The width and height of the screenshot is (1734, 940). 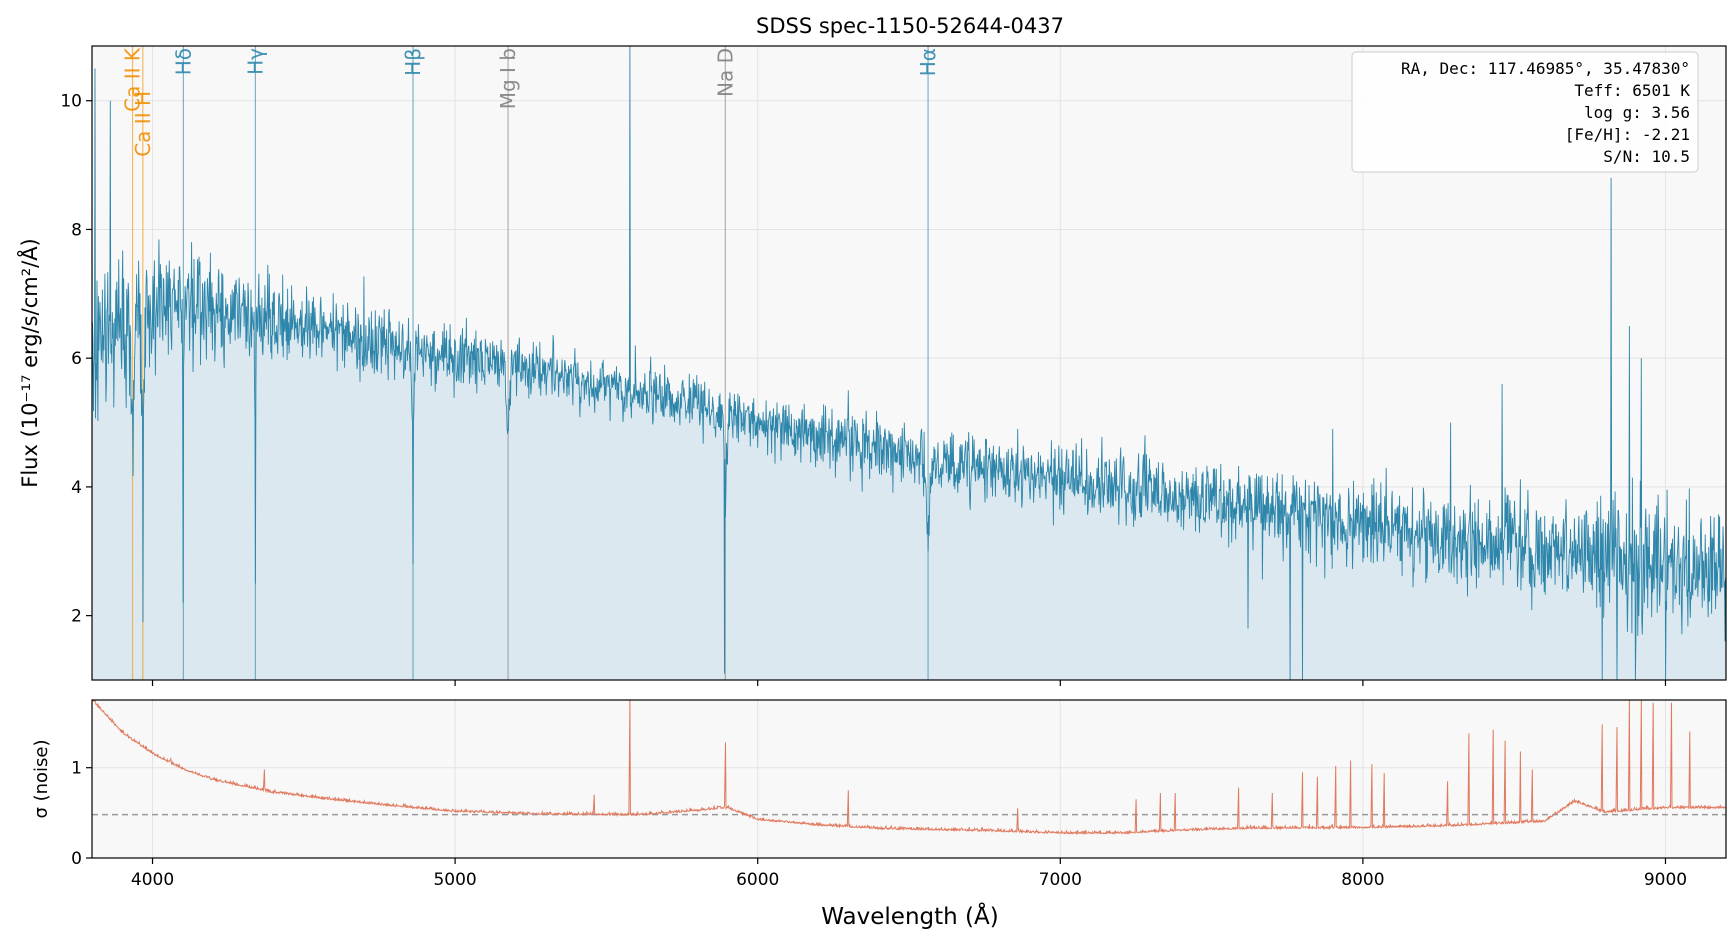 I want to click on noise-xtick-label-5: 9000, so click(x=1665, y=880).